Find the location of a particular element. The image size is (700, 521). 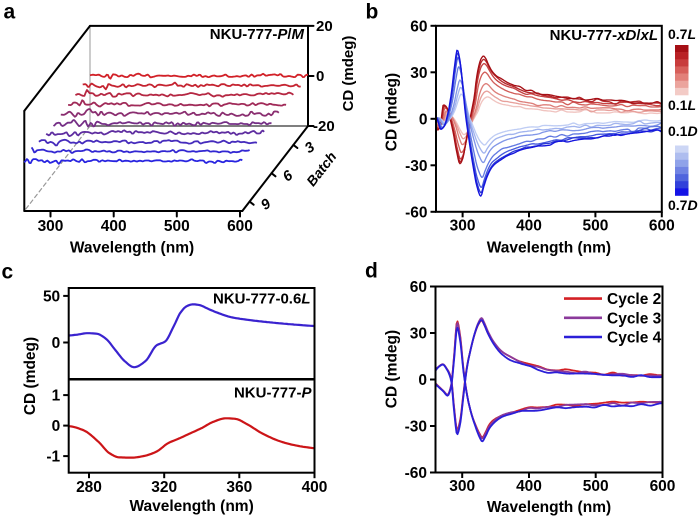

svg-text: 0.1L is located at coordinates (682, 105).